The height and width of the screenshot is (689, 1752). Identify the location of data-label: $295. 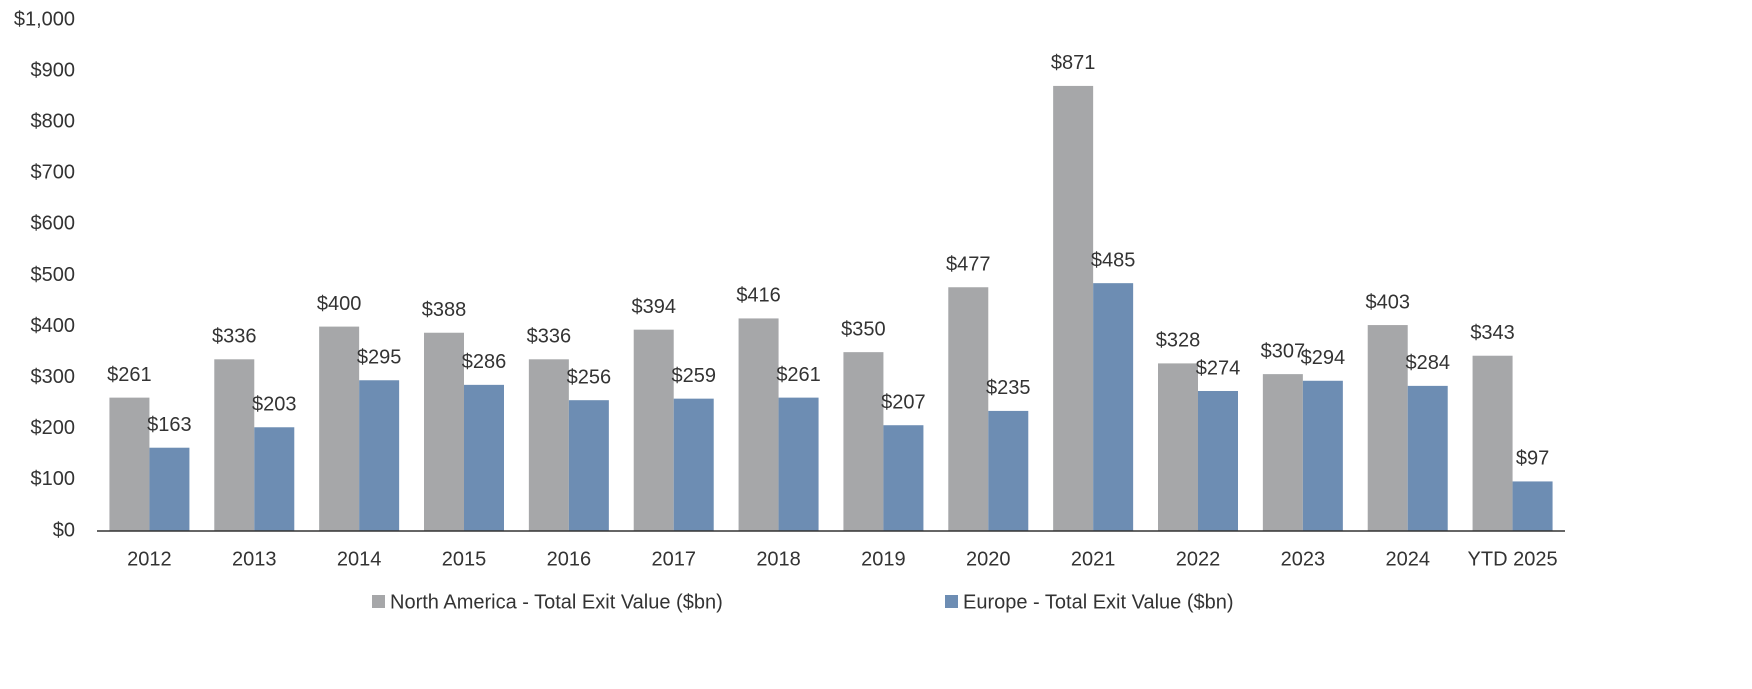
(379, 358).